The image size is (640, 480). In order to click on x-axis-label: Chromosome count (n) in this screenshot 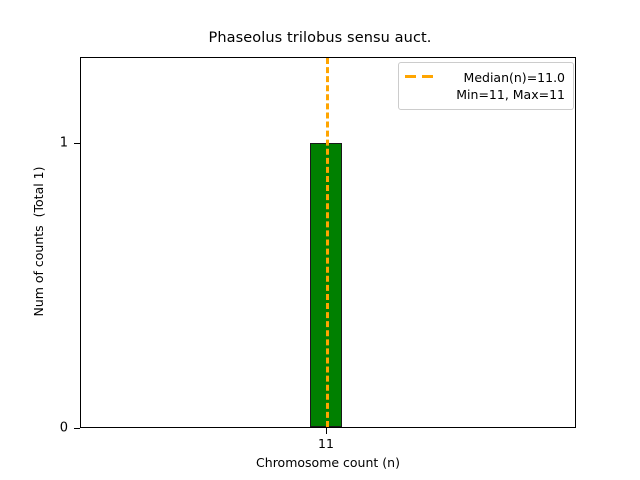, I will do `click(328, 462)`.